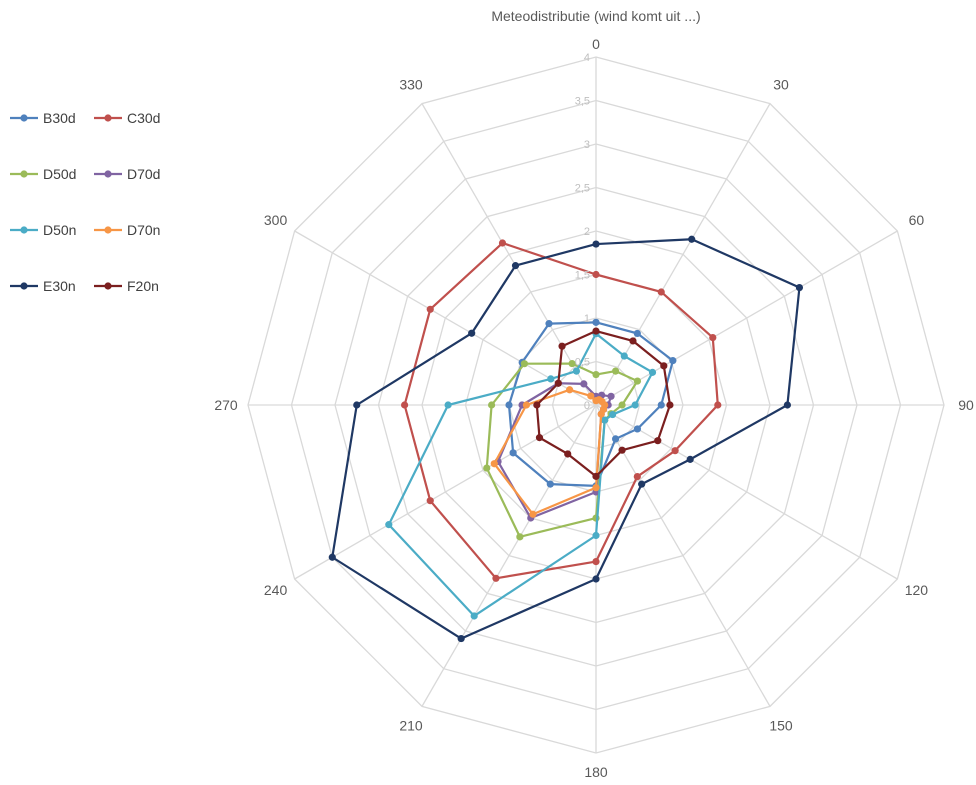 The height and width of the screenshot is (785, 976). I want to click on category-label: 120, so click(917, 590).